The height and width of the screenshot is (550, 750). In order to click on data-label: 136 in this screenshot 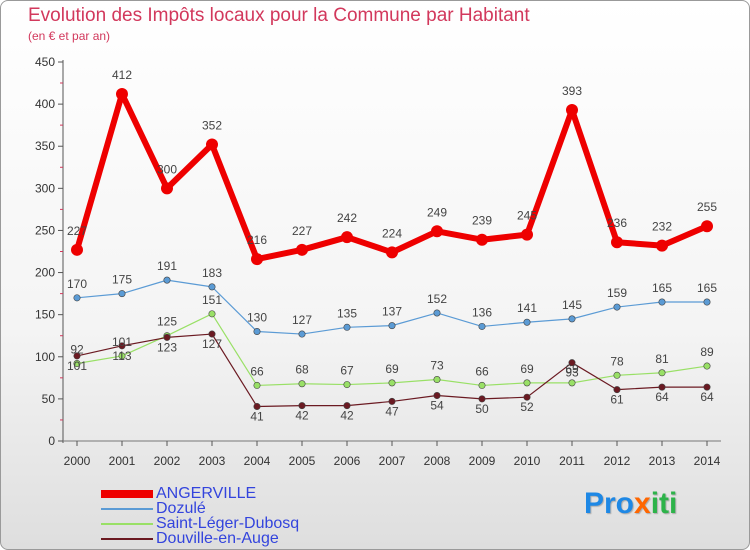, I will do `click(482, 312)`.